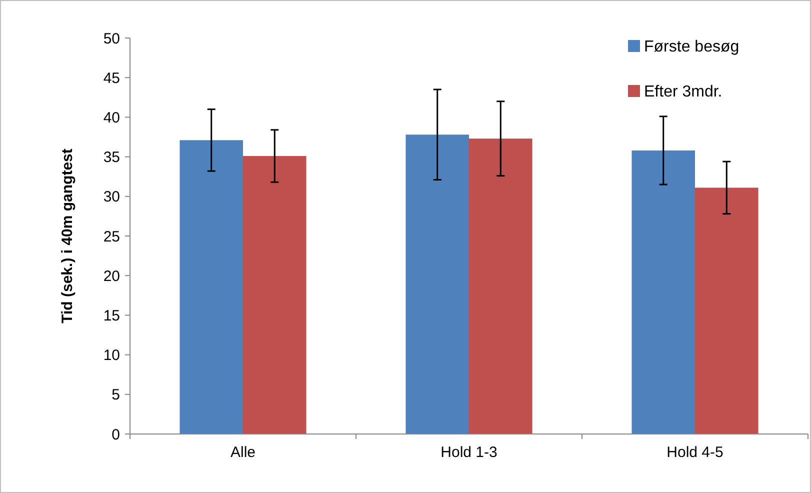 The image size is (811, 493). I want to click on y-tick-label: 45, so click(111, 78).